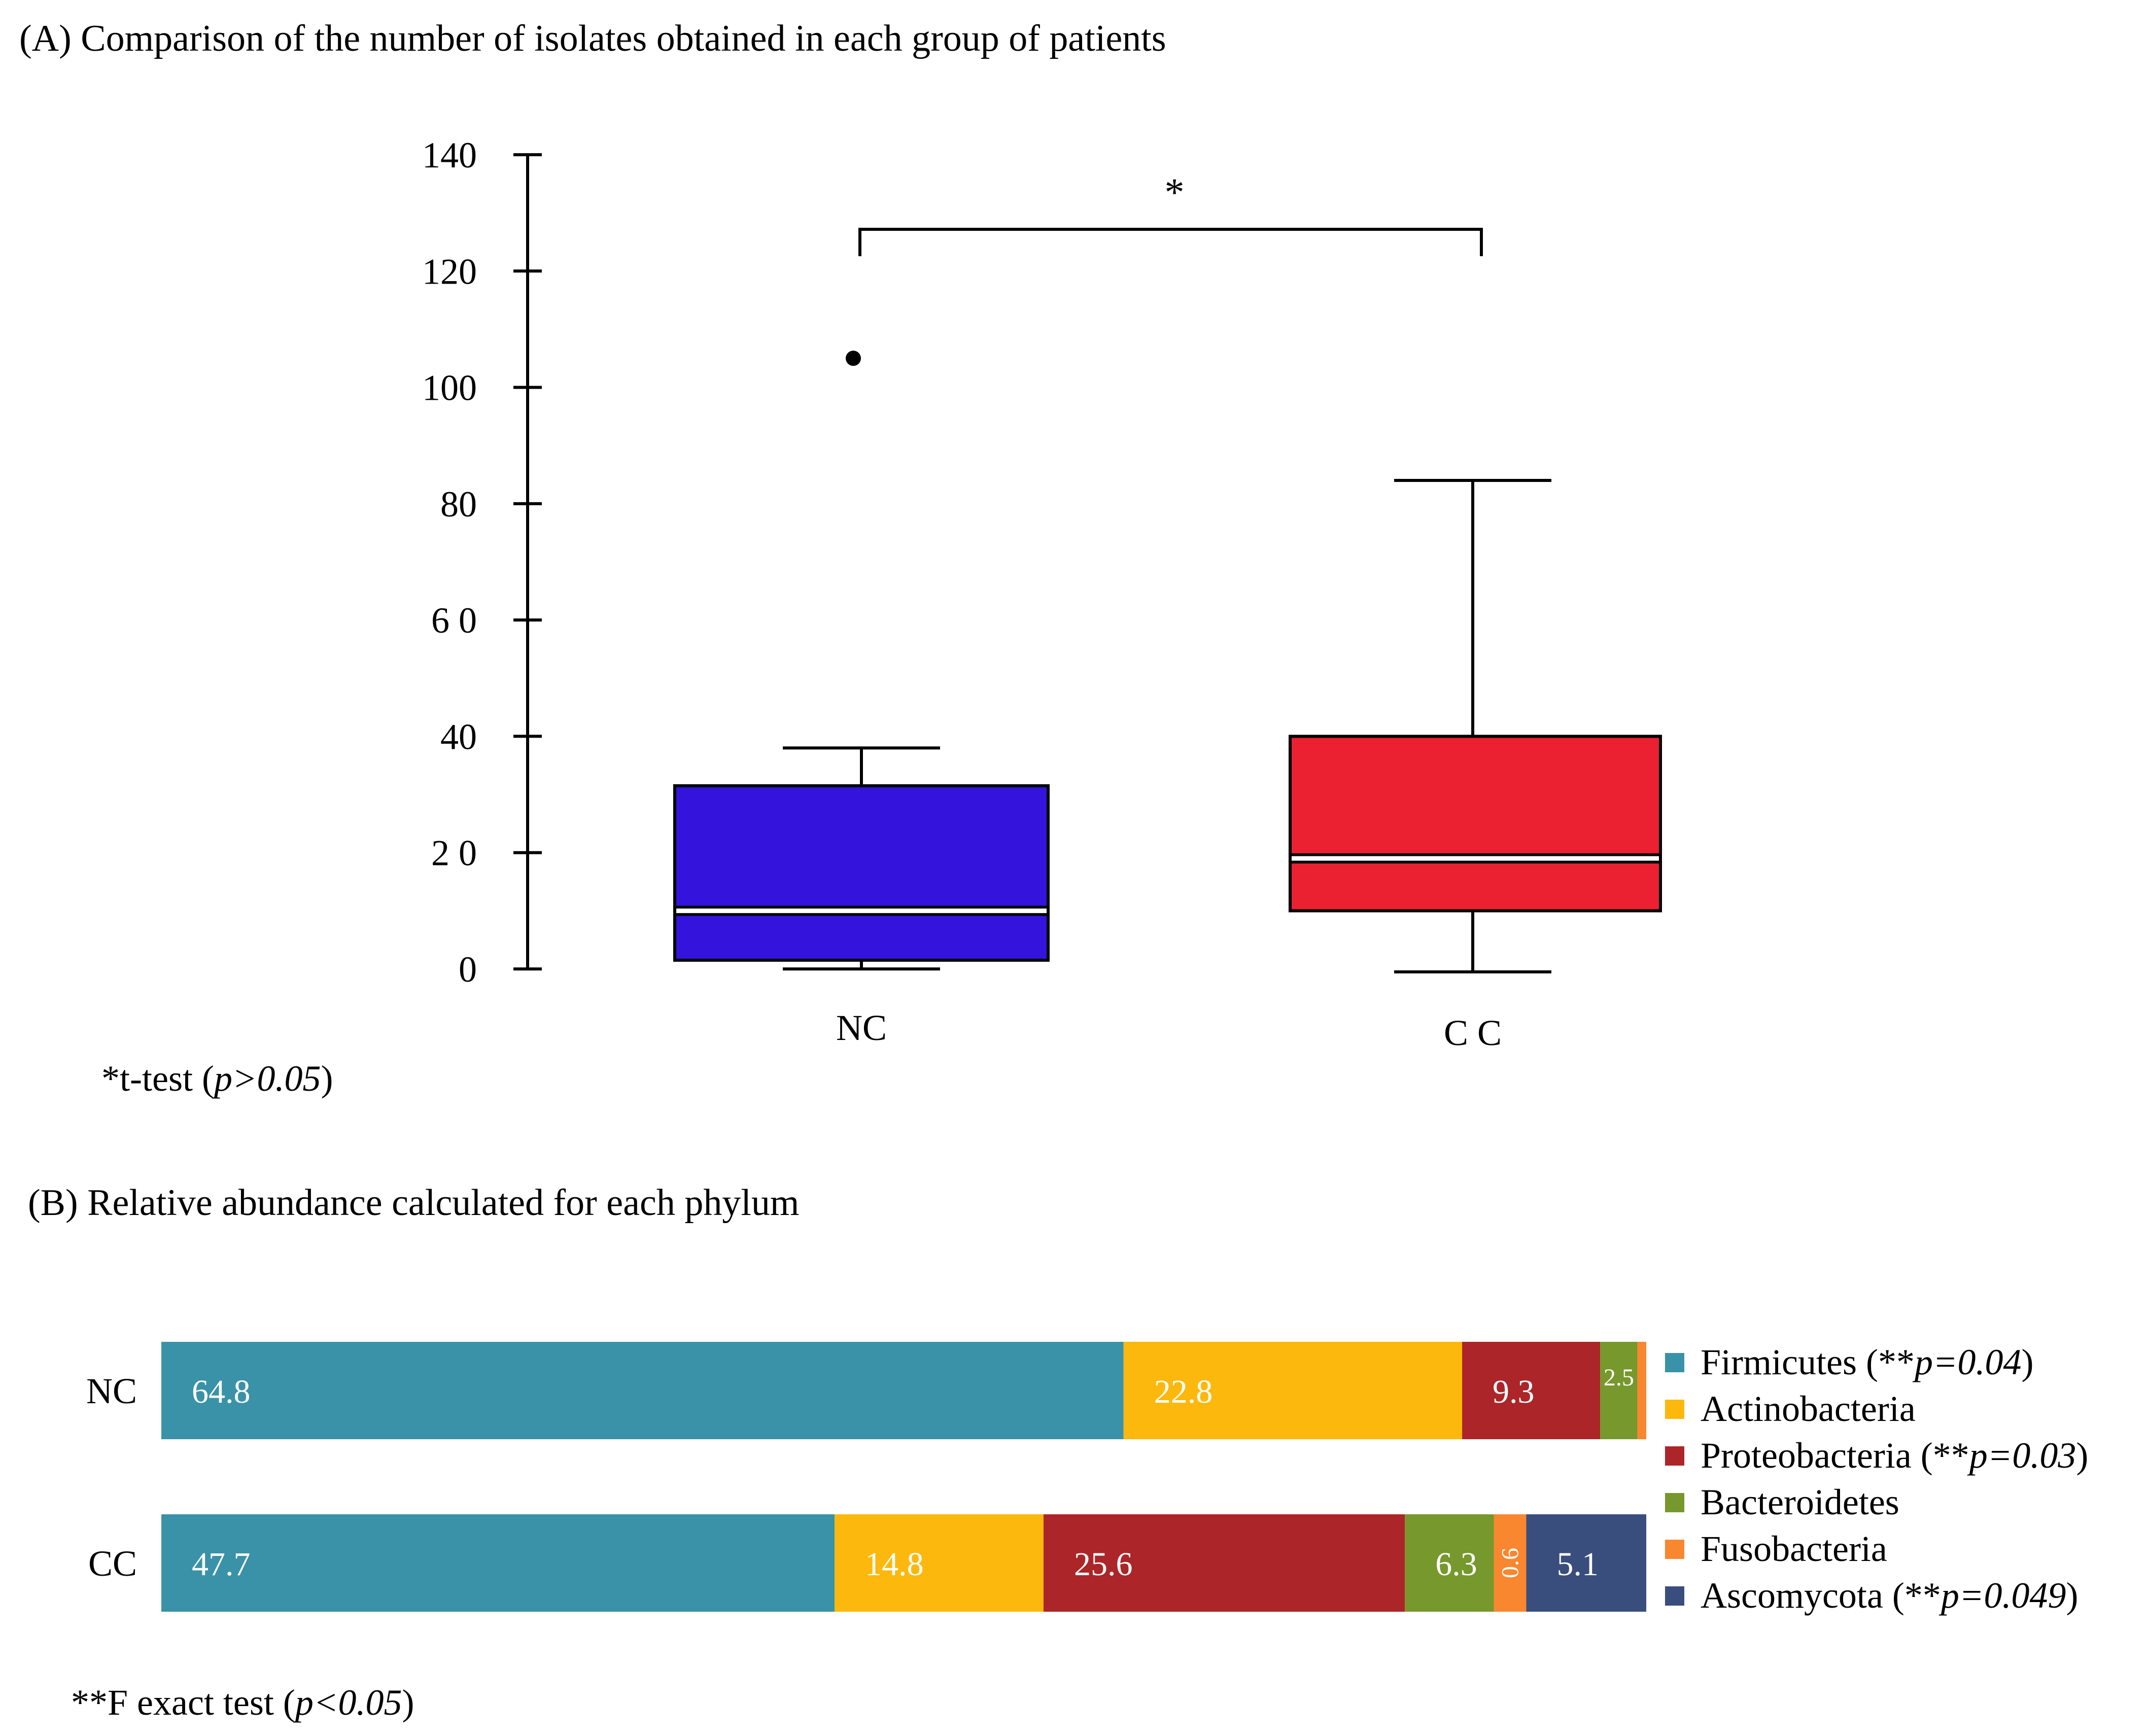 This screenshot has height=1736, width=2148. What do you see at coordinates (1821, 1595) in the screenshot?
I see `legend-label-text: Ascomycota (**` at bounding box center [1821, 1595].